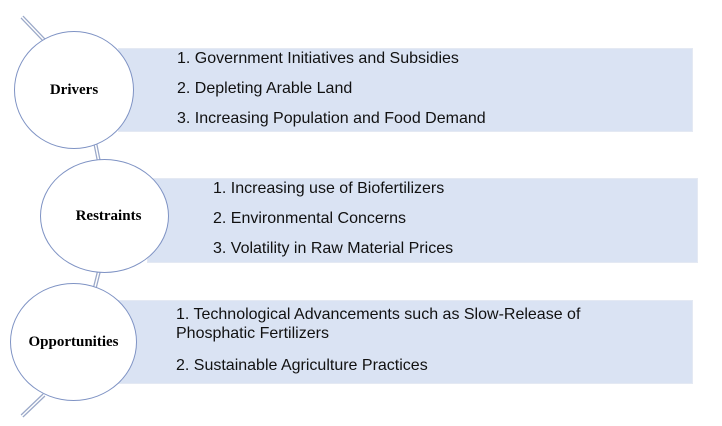 The height and width of the screenshot is (426, 722). What do you see at coordinates (318, 58) in the screenshot?
I see `drivers-item: 1. Government Initiatives and Subsidies` at bounding box center [318, 58].